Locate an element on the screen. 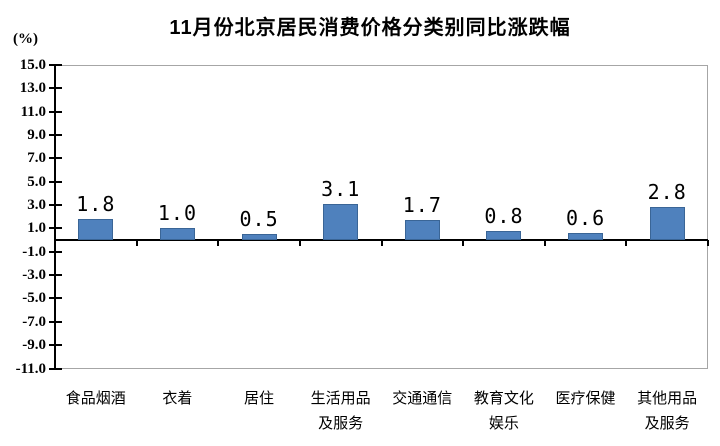  bar-value-label: 1.8 is located at coordinates (96, 204).